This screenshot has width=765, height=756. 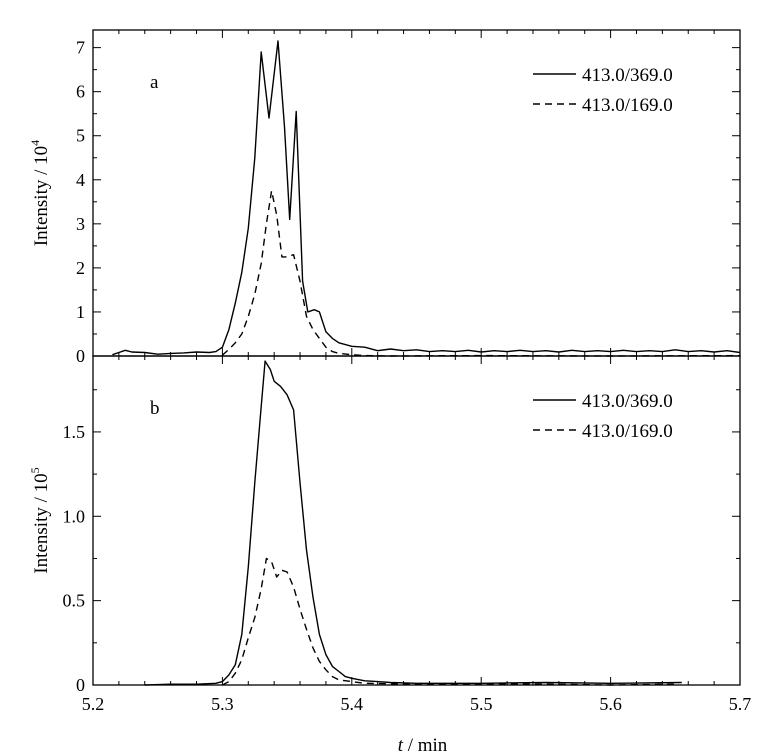 I want to click on series-line-dashed, so click(x=449, y=621).